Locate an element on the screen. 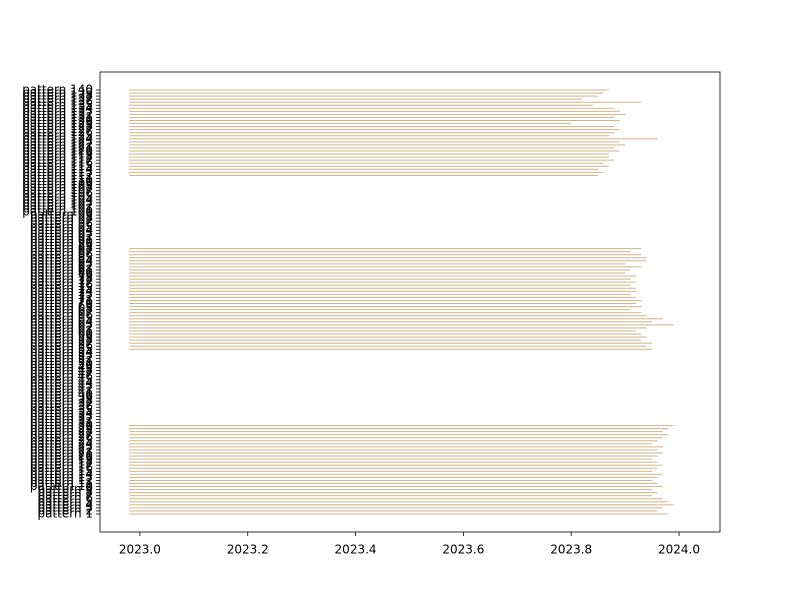 Image resolution: width=800 pixels, height=600 pixels. y-tick-label: pattern 49 is located at coordinates (61, 367).